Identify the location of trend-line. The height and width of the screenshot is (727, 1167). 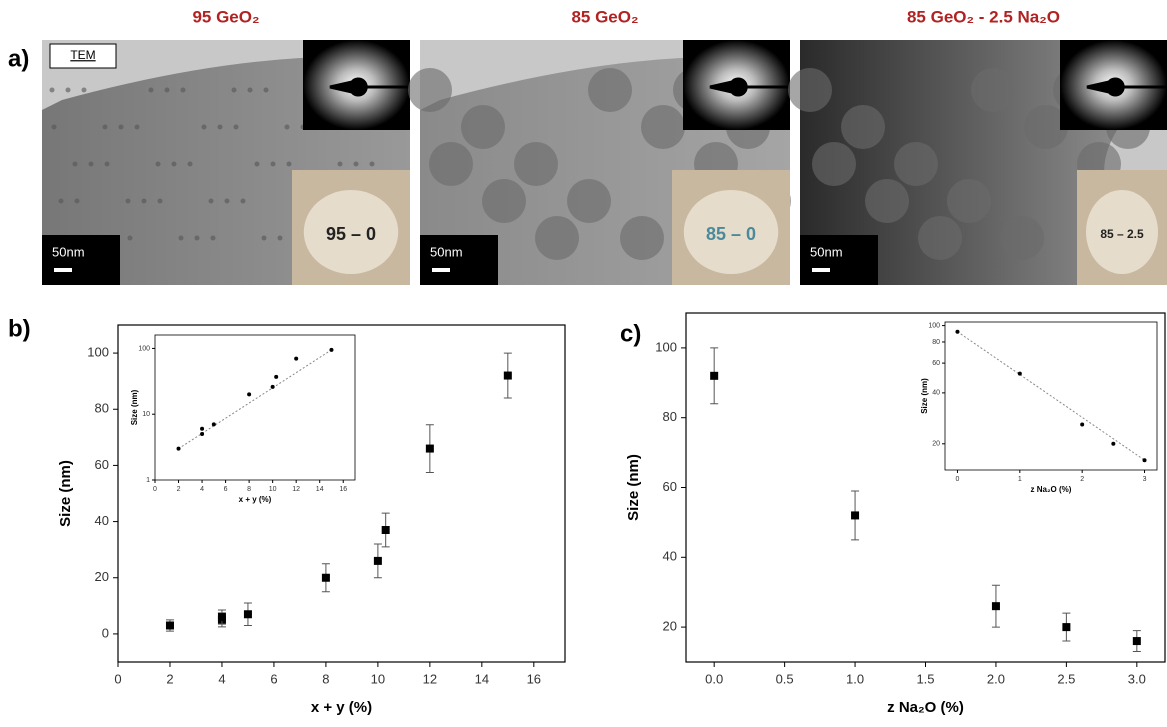
(1051, 396).